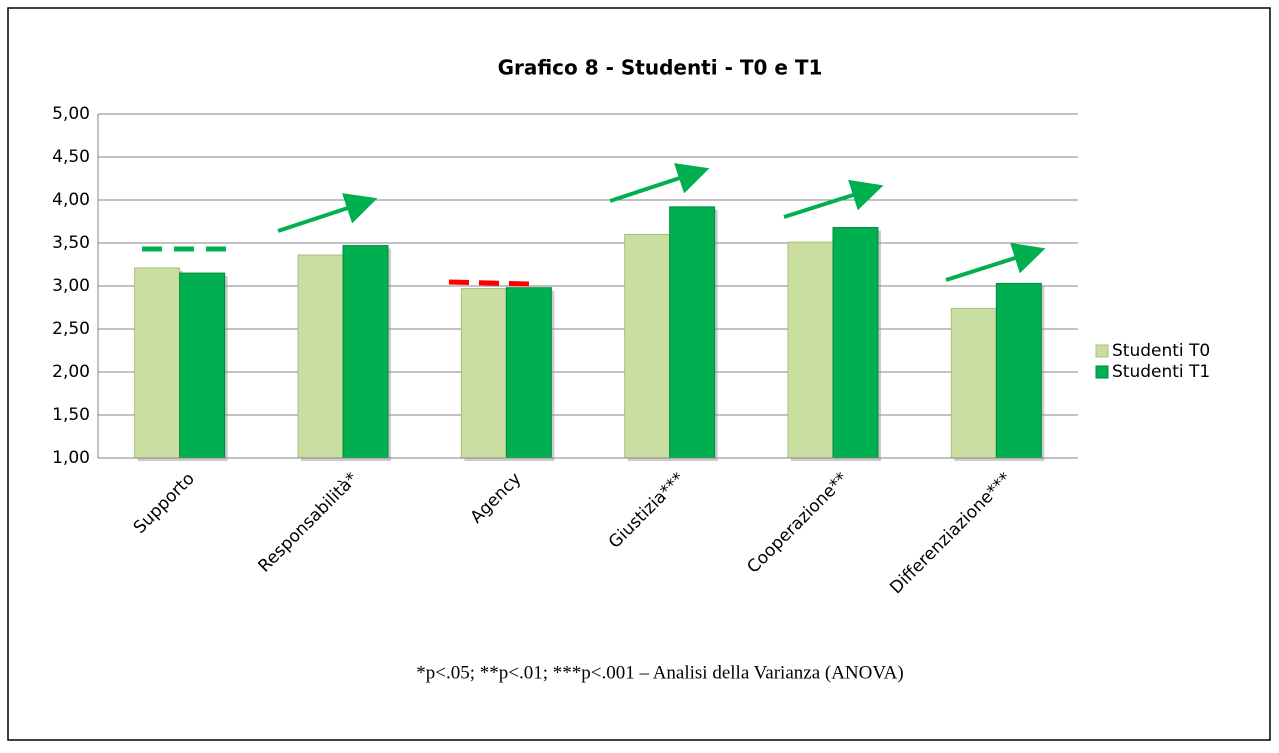 This screenshot has width=1279, height=753. I want to click on y-tick-label: 2,50, so click(71, 329).